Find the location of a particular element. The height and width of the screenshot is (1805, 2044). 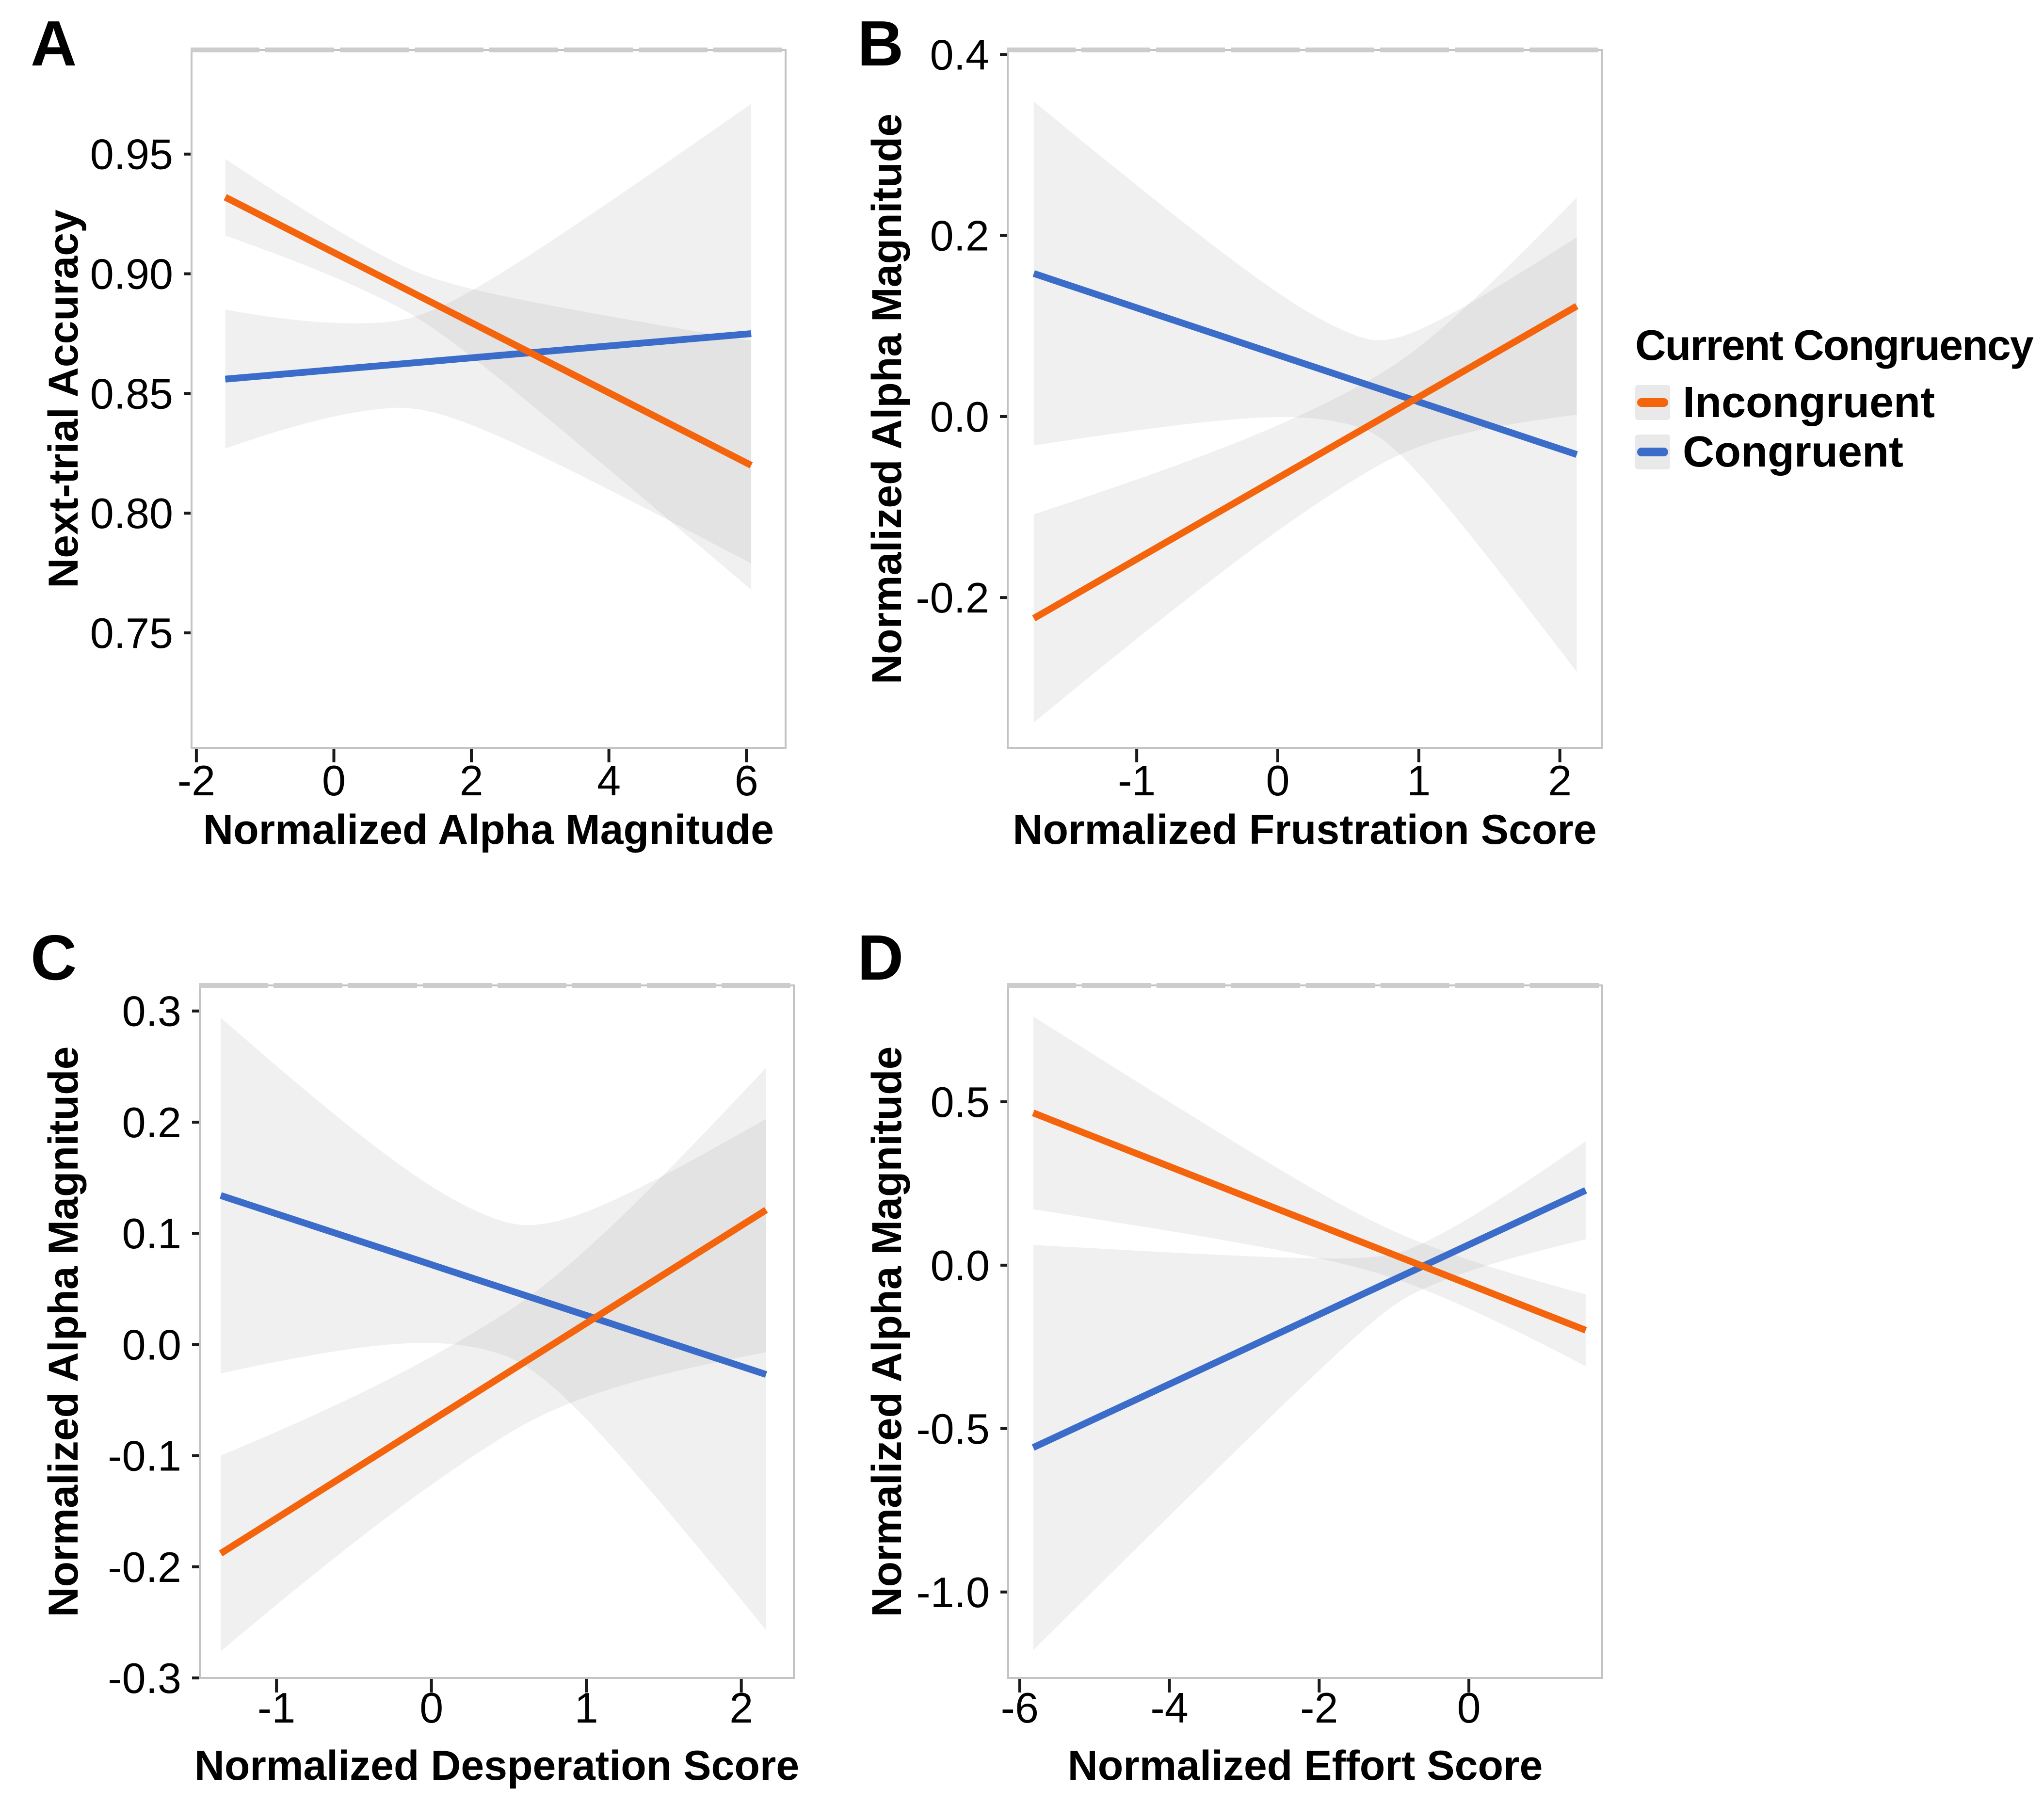

x-tick-label: -6 is located at coordinates (1020, 1708).